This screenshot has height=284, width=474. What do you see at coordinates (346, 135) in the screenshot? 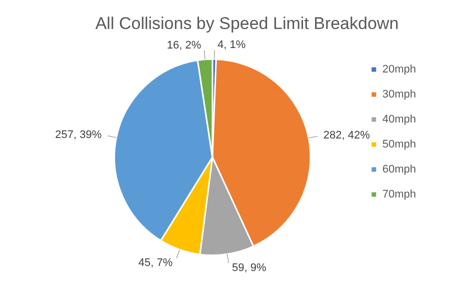
I see `data-label: 282, 42%` at bounding box center [346, 135].